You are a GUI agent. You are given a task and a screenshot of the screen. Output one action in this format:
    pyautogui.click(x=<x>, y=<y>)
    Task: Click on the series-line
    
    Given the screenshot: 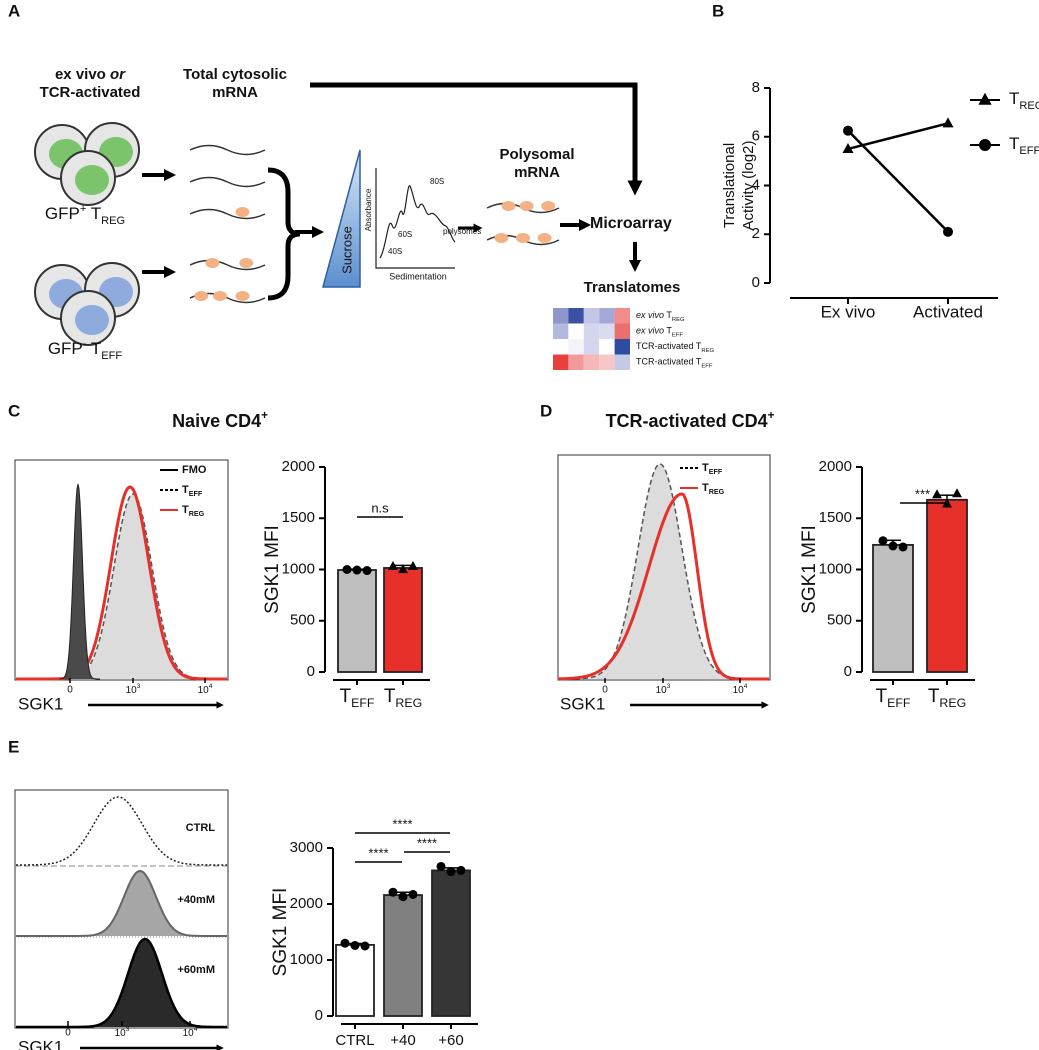 What is the action you would take?
    pyautogui.click(x=898, y=181)
    